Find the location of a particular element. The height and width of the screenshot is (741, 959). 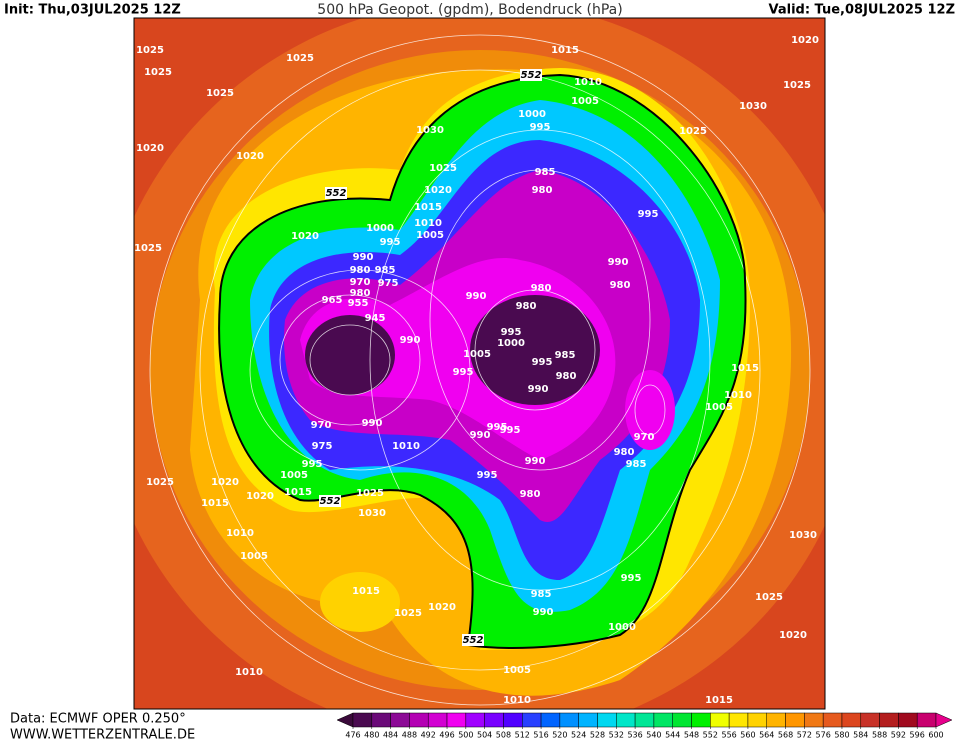

colorbar-tick-label: 528 is located at coordinates (597, 735).